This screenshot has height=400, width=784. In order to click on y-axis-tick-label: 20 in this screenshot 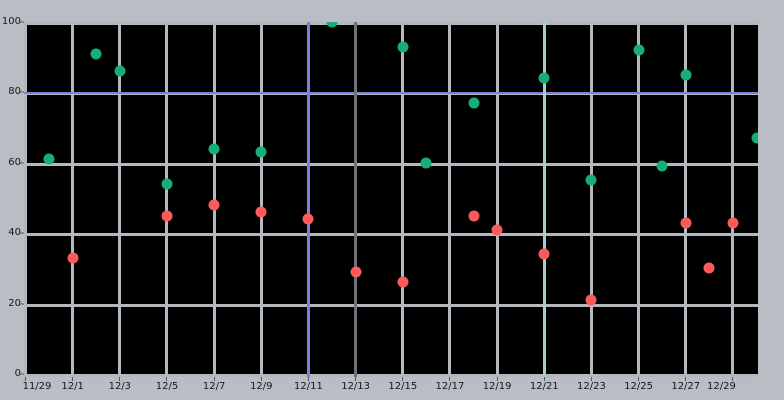, I will do `click(14, 303)`.